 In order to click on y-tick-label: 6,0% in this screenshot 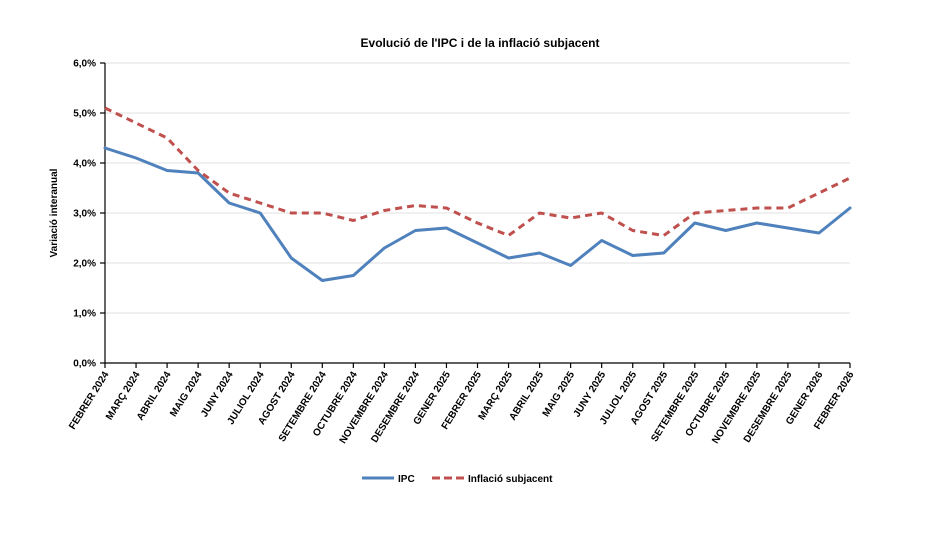, I will do `click(84, 64)`.